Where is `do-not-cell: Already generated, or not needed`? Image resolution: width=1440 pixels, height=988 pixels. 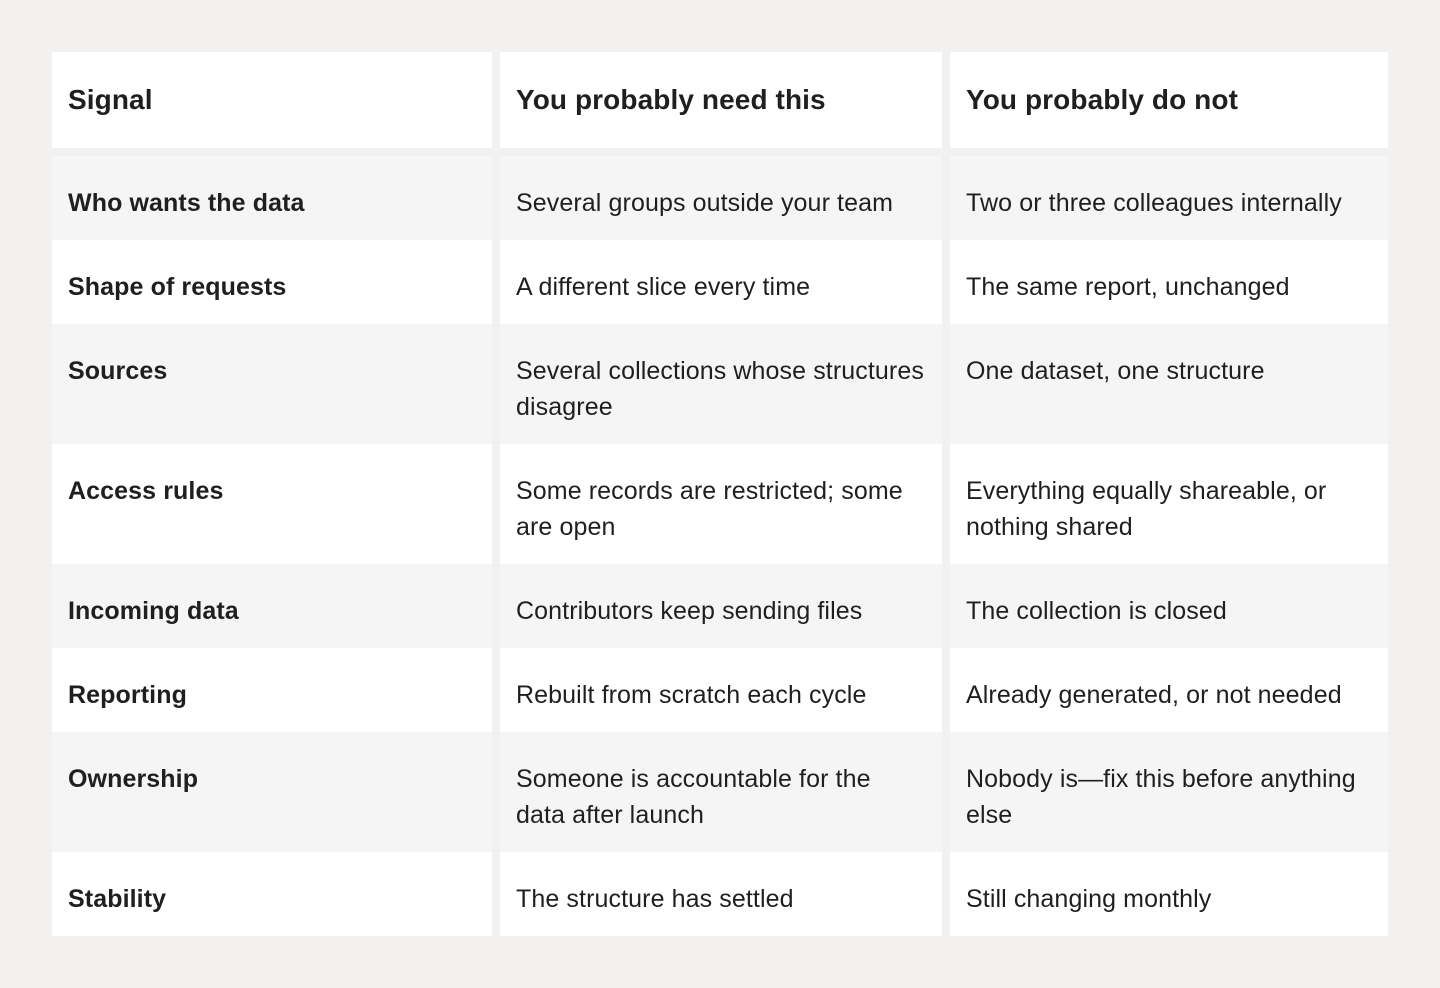 do-not-cell: Already generated, or not needed is located at coordinates (1169, 690).